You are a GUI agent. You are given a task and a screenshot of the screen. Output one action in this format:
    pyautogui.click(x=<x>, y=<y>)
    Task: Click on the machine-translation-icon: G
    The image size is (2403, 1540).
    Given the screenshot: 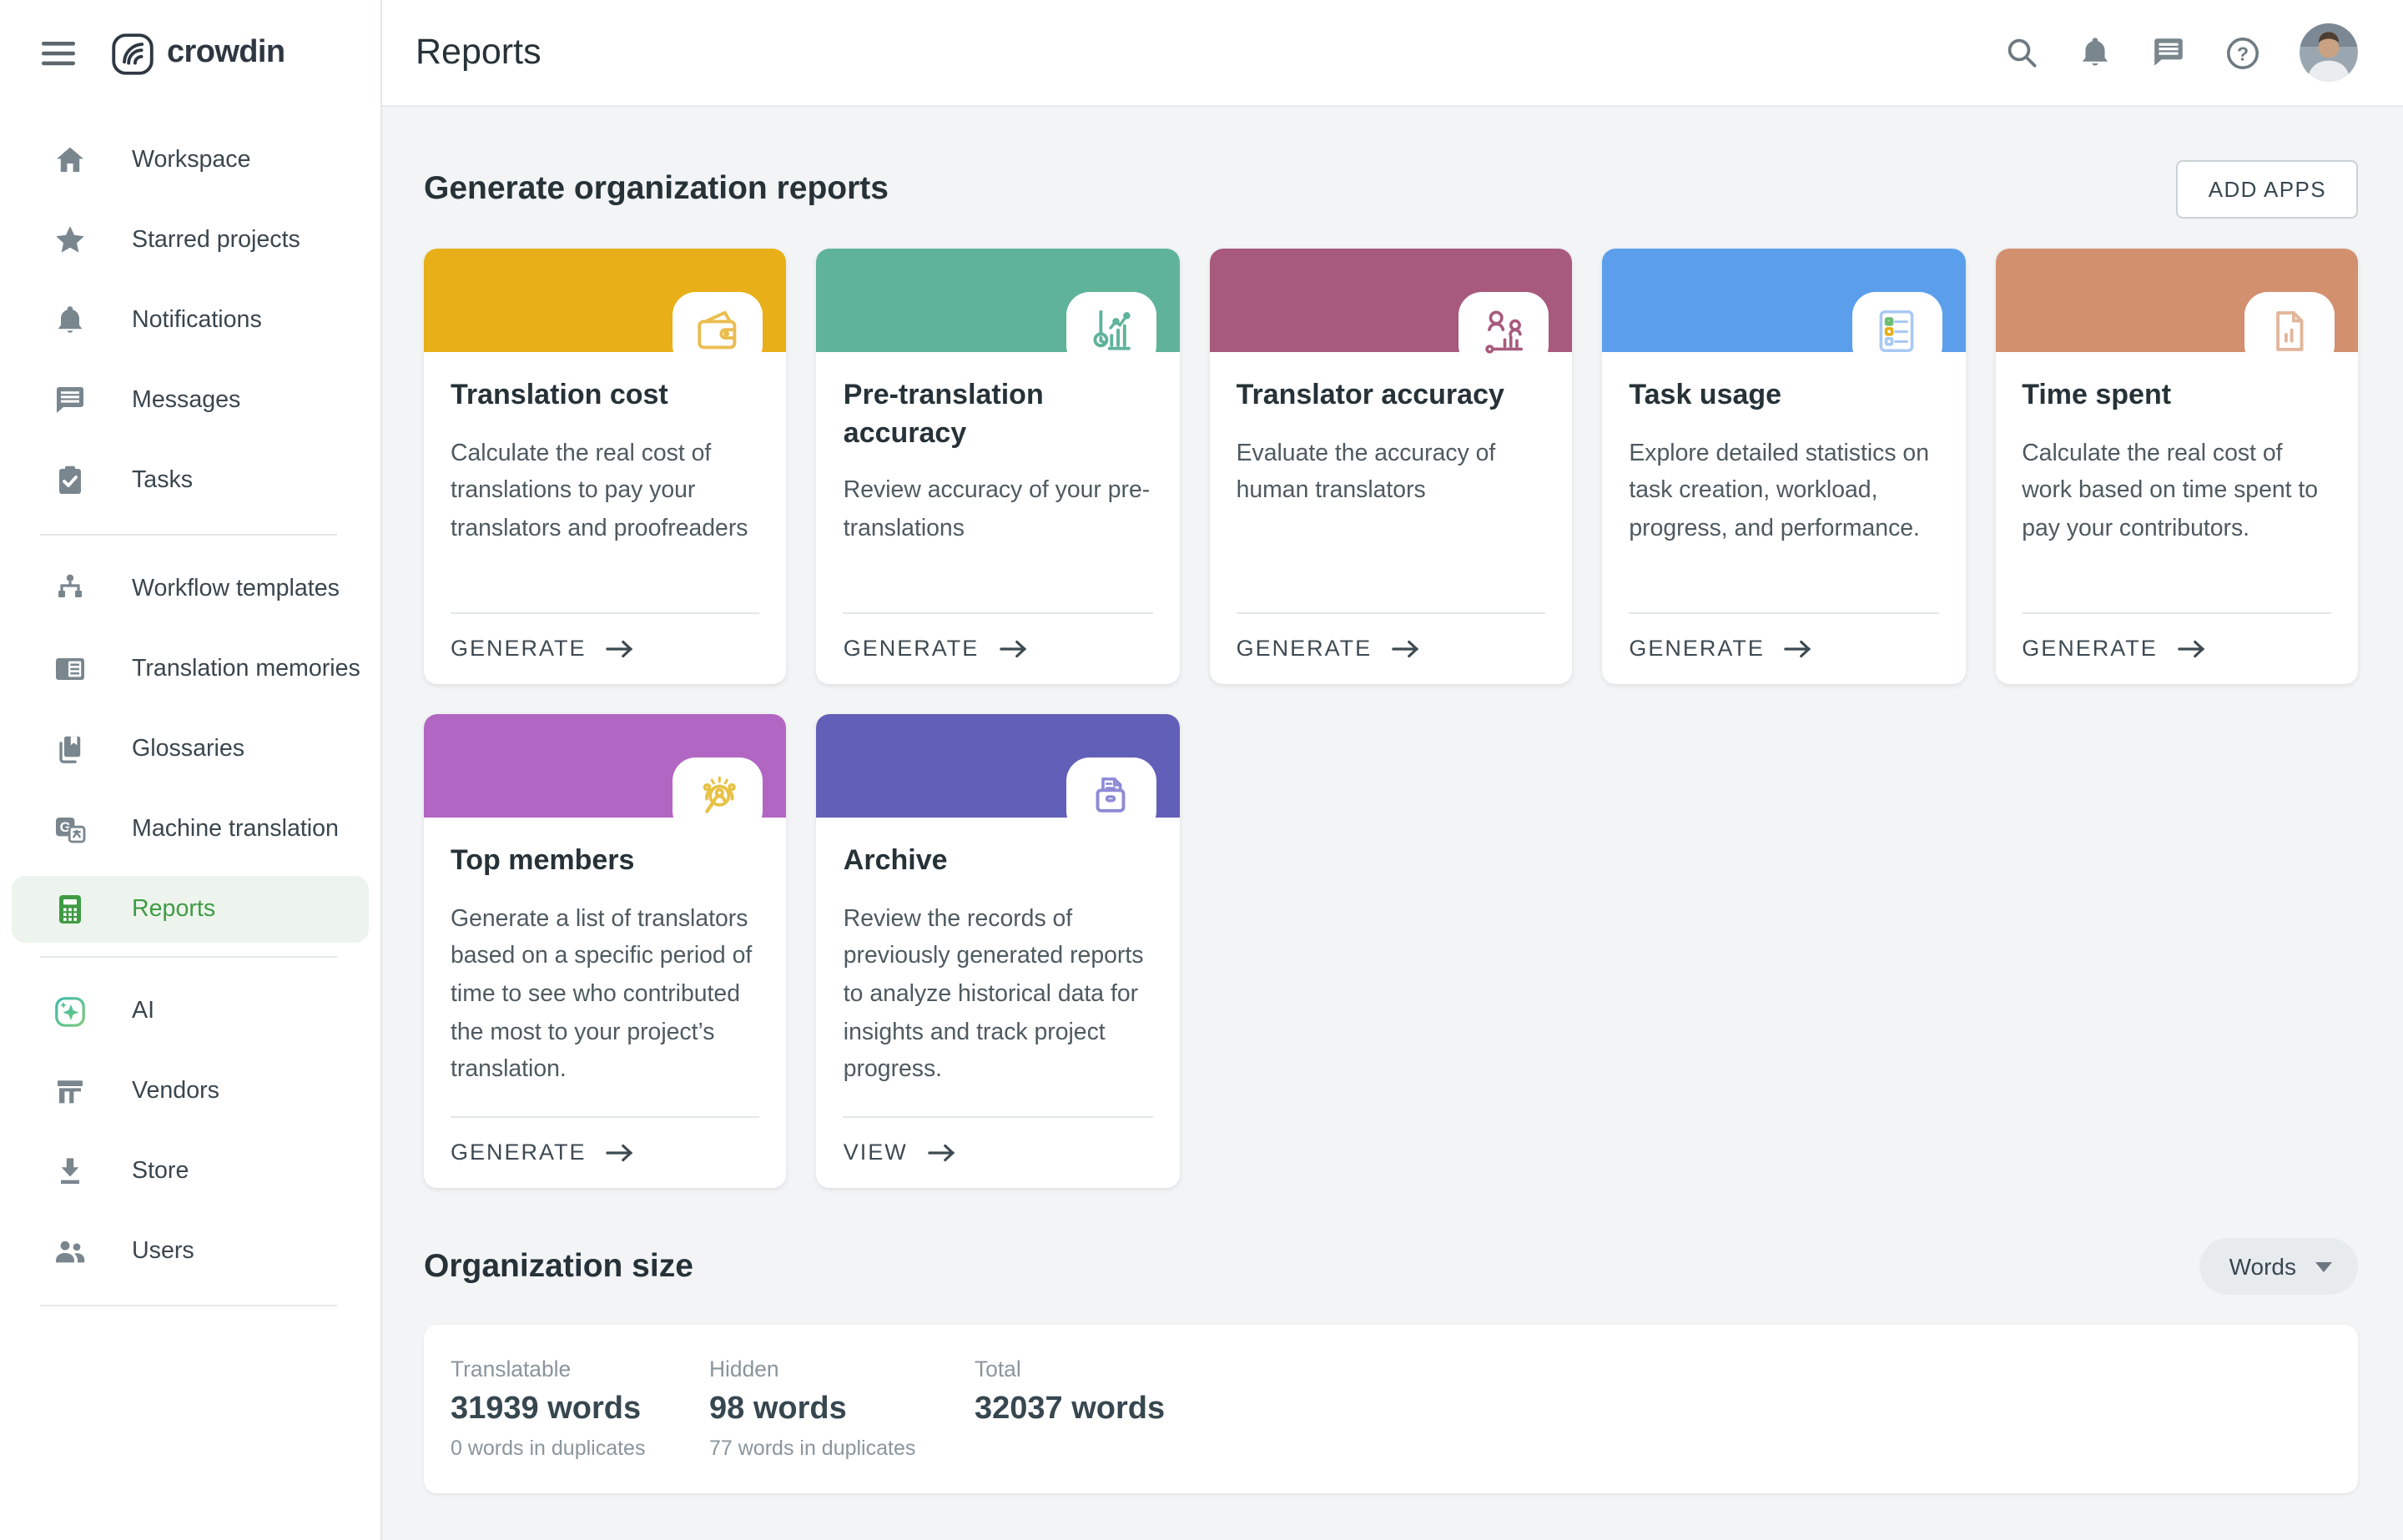 What is the action you would take?
    pyautogui.click(x=70, y=829)
    